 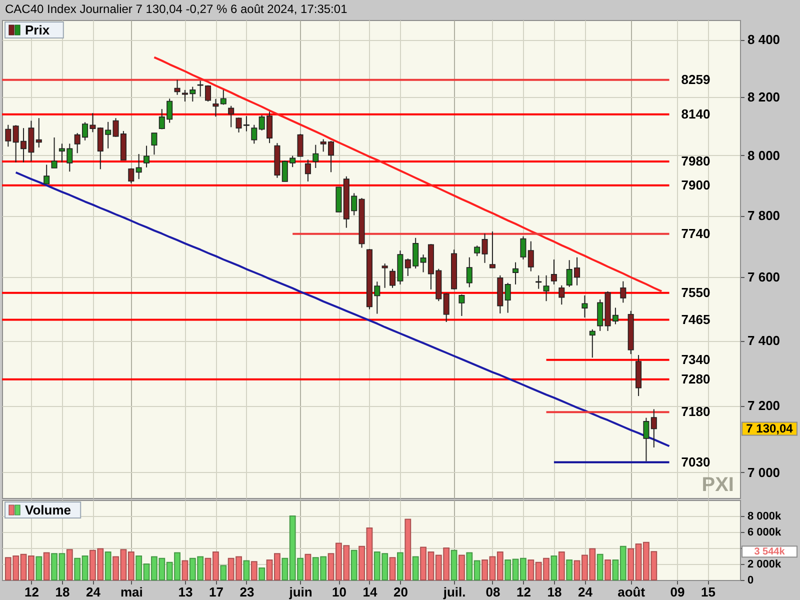 What do you see at coordinates (454, 592) in the screenshot?
I see `x-tick-label: juil.` at bounding box center [454, 592].